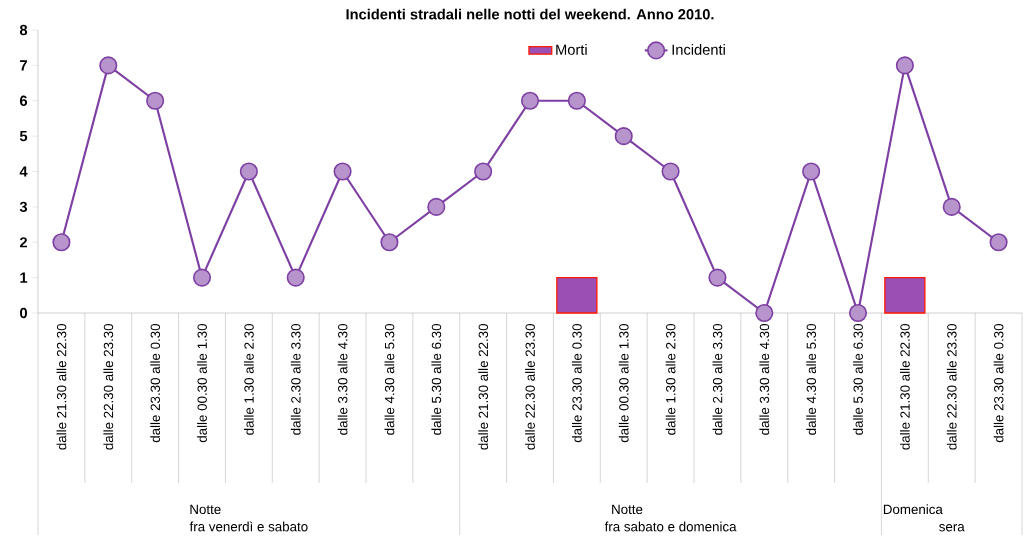  Describe the element at coordinates (23, 242) in the screenshot. I see `y-tick-label: 2` at that location.